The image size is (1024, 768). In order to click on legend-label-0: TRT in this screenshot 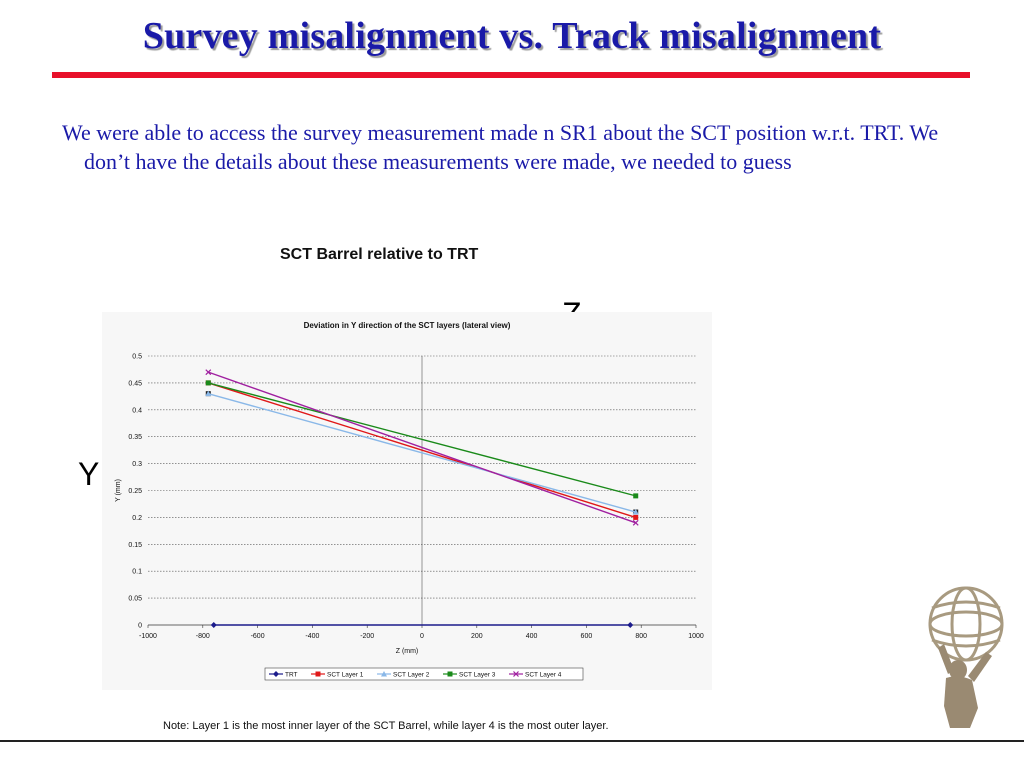, I will do `click(291, 675)`.